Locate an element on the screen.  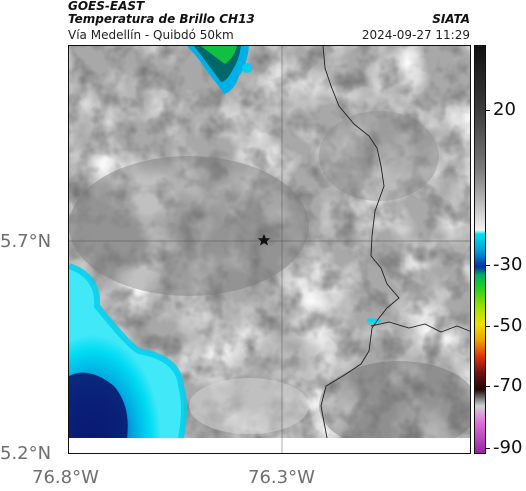
longitude-label-right: 76.3°W is located at coordinates (281, 477).